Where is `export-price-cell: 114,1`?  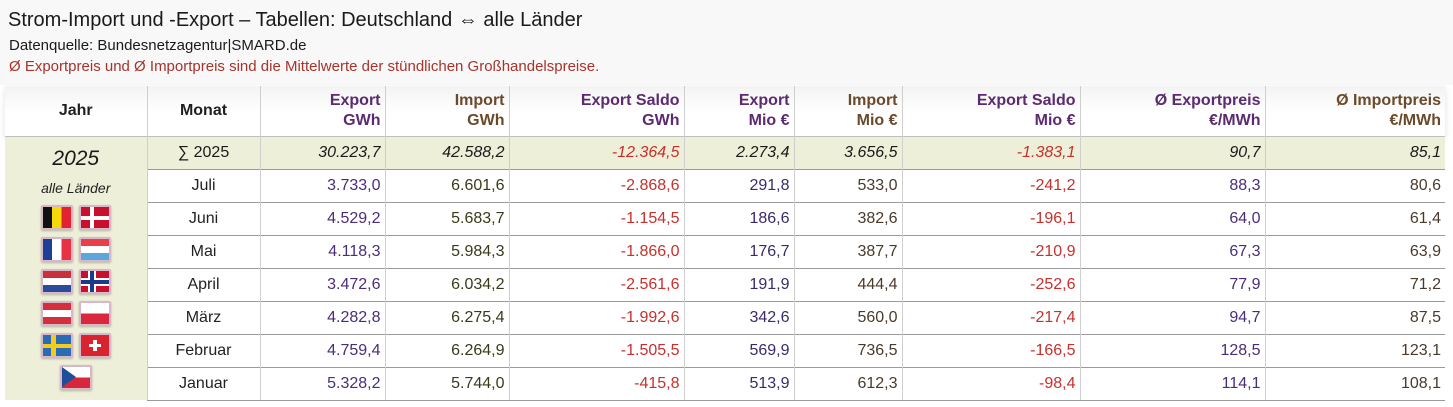 export-price-cell: 114,1 is located at coordinates (1172, 383).